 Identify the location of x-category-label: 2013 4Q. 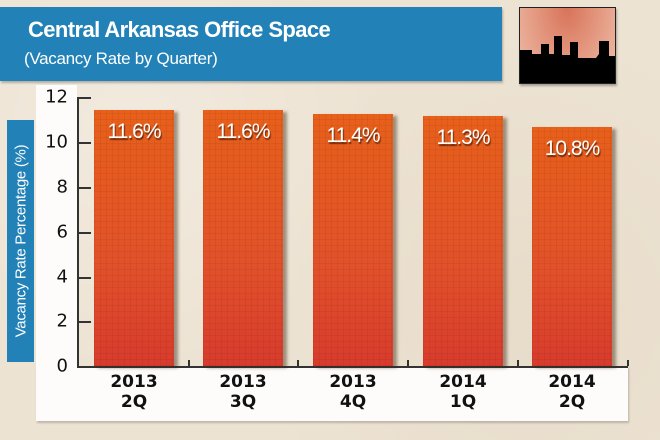
(353, 392).